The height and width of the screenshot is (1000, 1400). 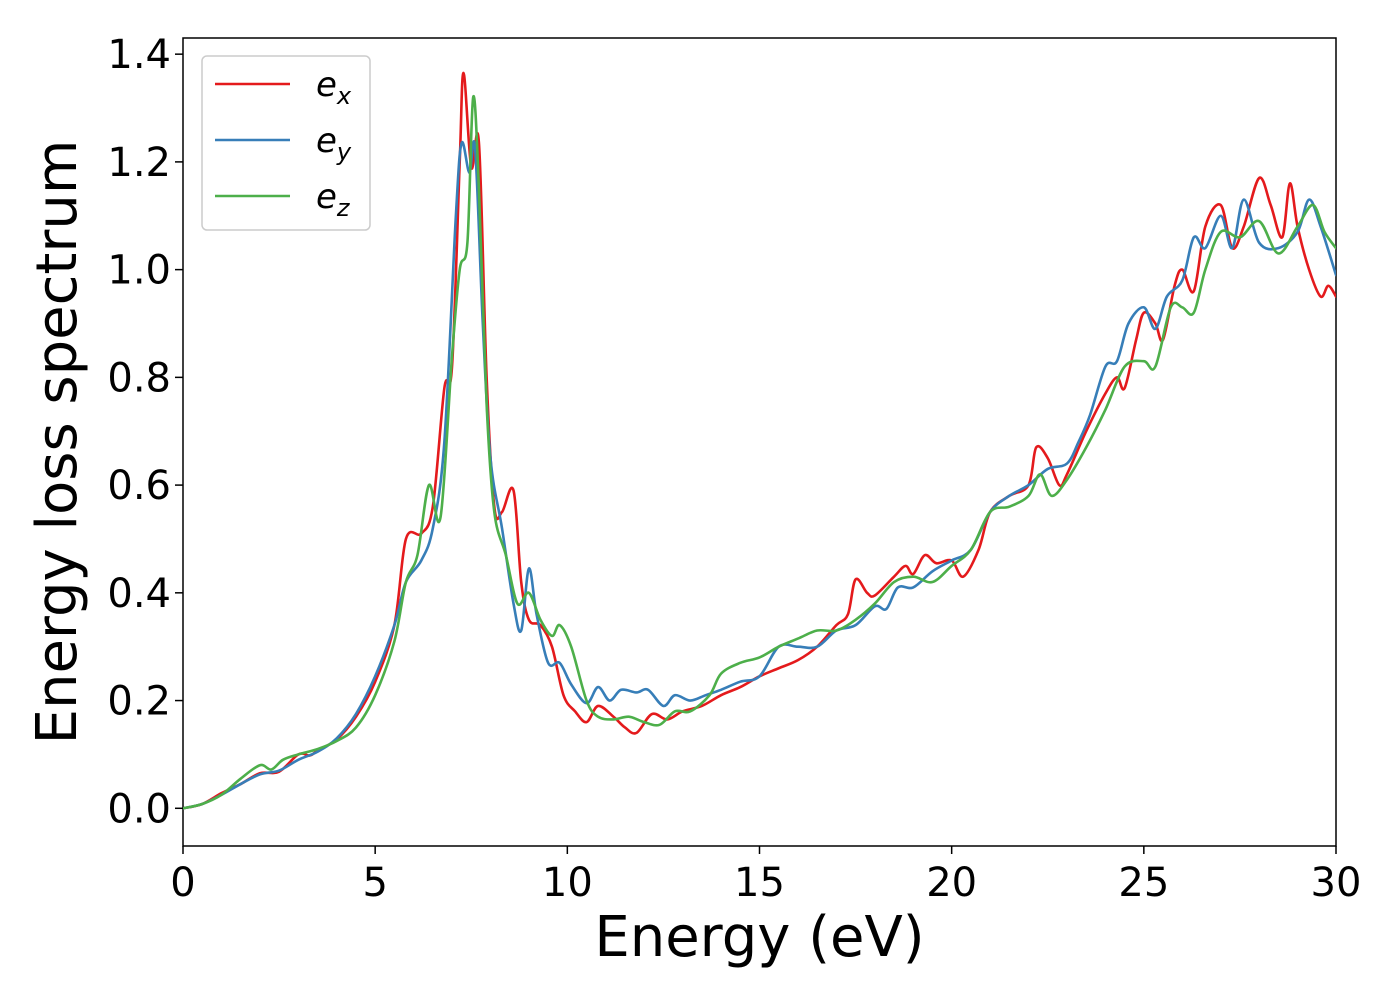 What do you see at coordinates (139, 271) in the screenshot?
I see `y-tick-label: 1.0` at bounding box center [139, 271].